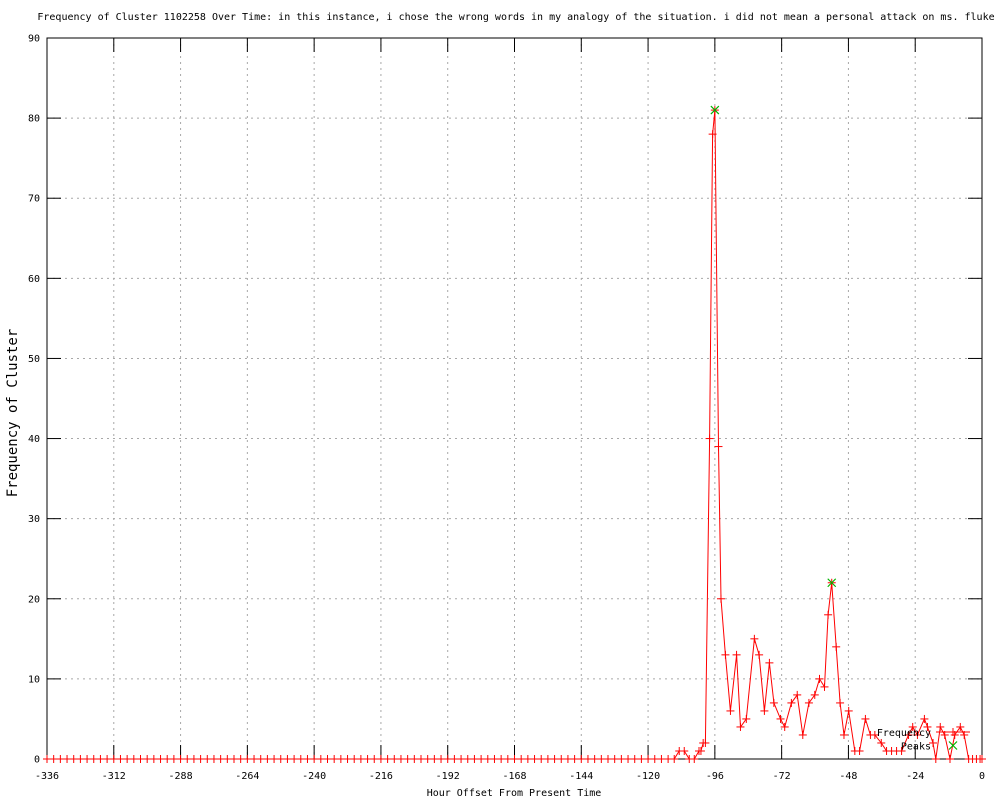 The width and height of the screenshot is (1000, 800). I want to click on x-tick-label: -48, so click(848, 776).